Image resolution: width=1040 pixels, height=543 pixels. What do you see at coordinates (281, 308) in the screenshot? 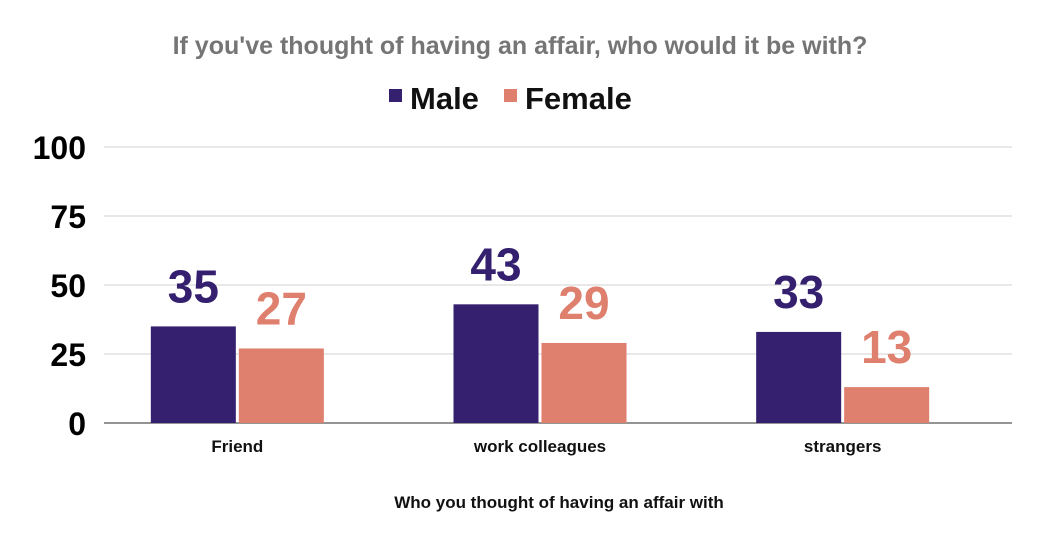
I see `data-label-female-0: 27` at bounding box center [281, 308].